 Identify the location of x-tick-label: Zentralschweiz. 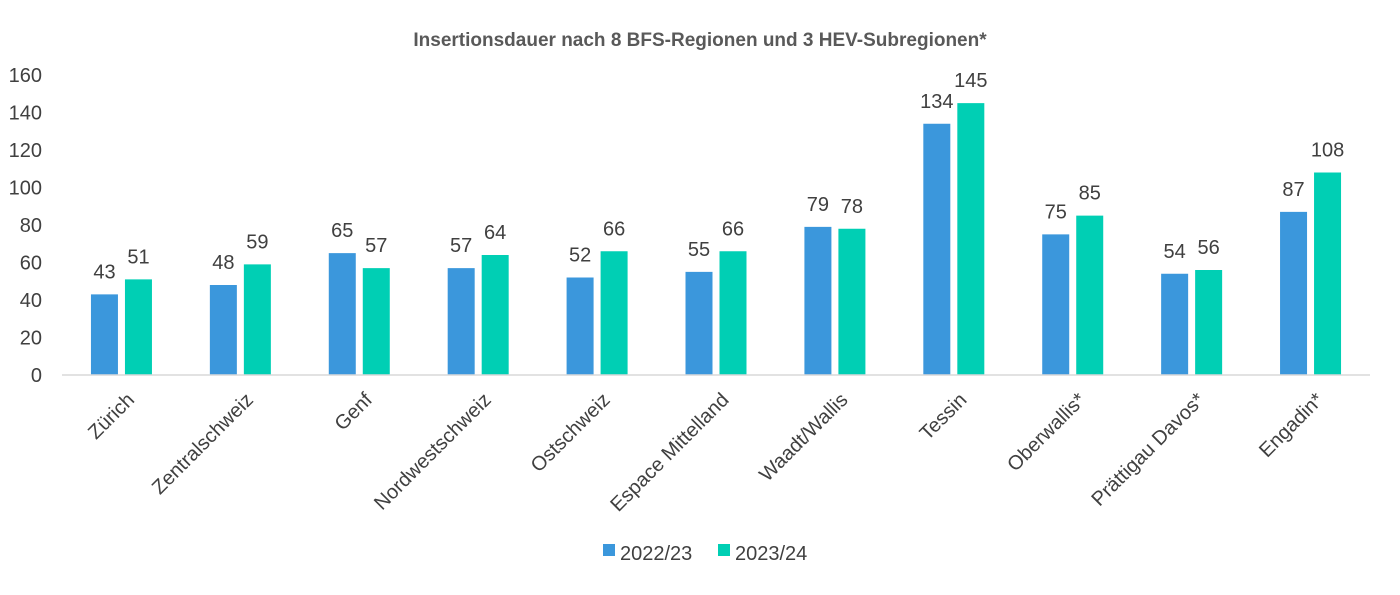
(203, 444).